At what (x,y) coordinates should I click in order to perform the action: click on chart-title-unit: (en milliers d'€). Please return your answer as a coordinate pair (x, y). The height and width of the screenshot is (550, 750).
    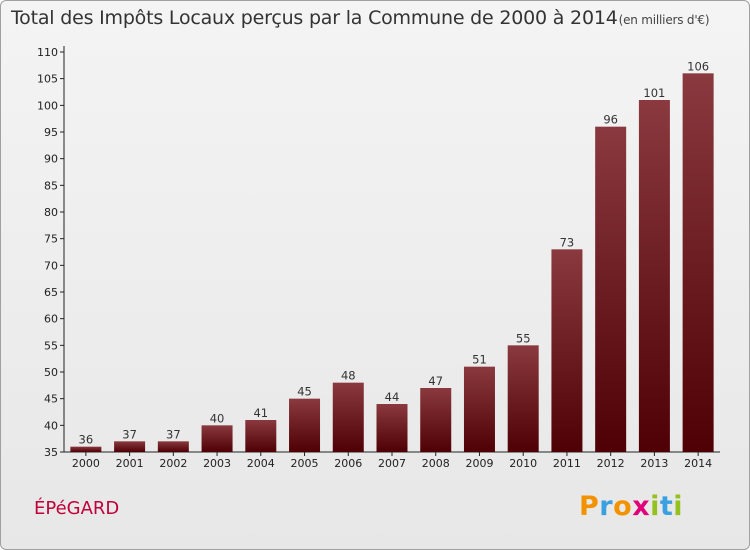
    Looking at the image, I should click on (664, 20).